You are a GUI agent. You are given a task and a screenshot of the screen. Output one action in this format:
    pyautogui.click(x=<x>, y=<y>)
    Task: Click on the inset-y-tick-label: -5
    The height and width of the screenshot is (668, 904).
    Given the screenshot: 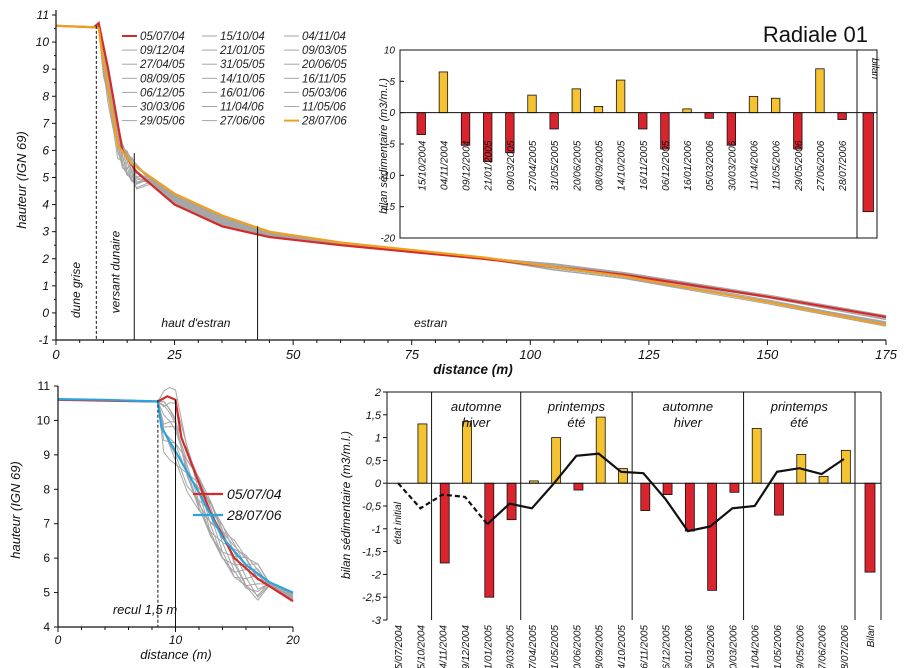 What is the action you would take?
    pyautogui.click(x=390, y=145)
    